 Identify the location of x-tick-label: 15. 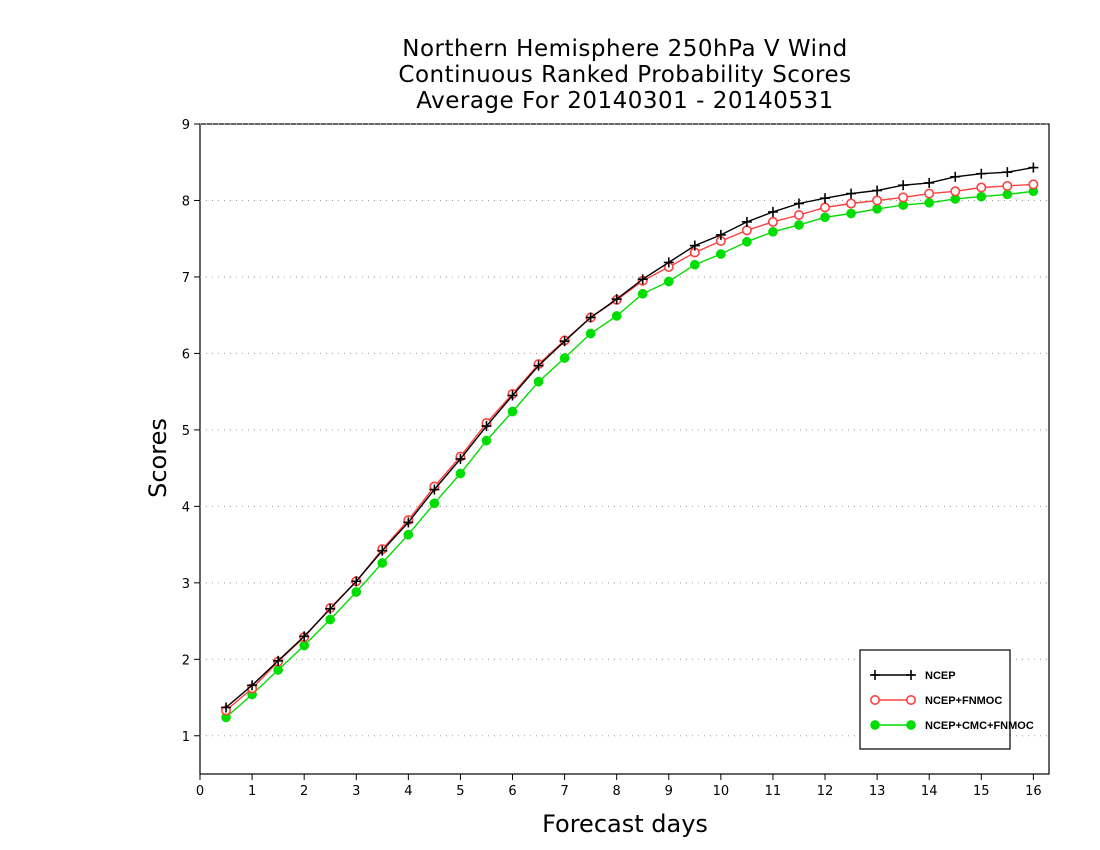
(981, 791).